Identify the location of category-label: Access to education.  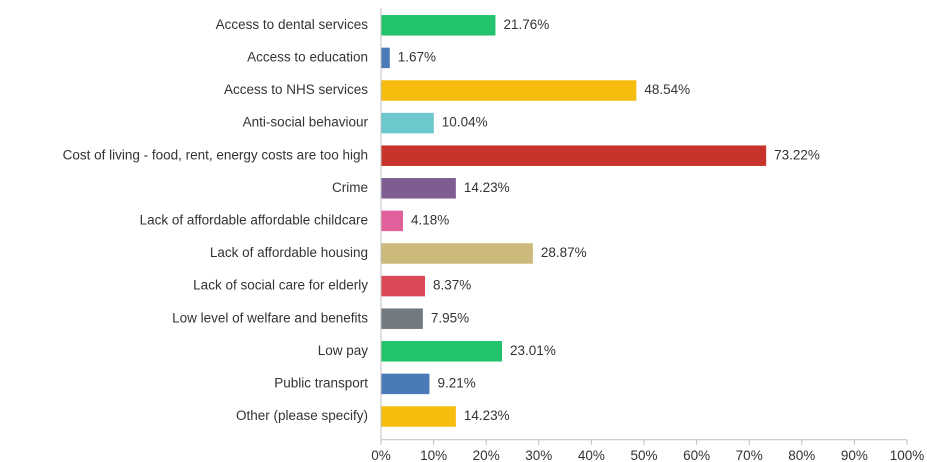
(307, 56).